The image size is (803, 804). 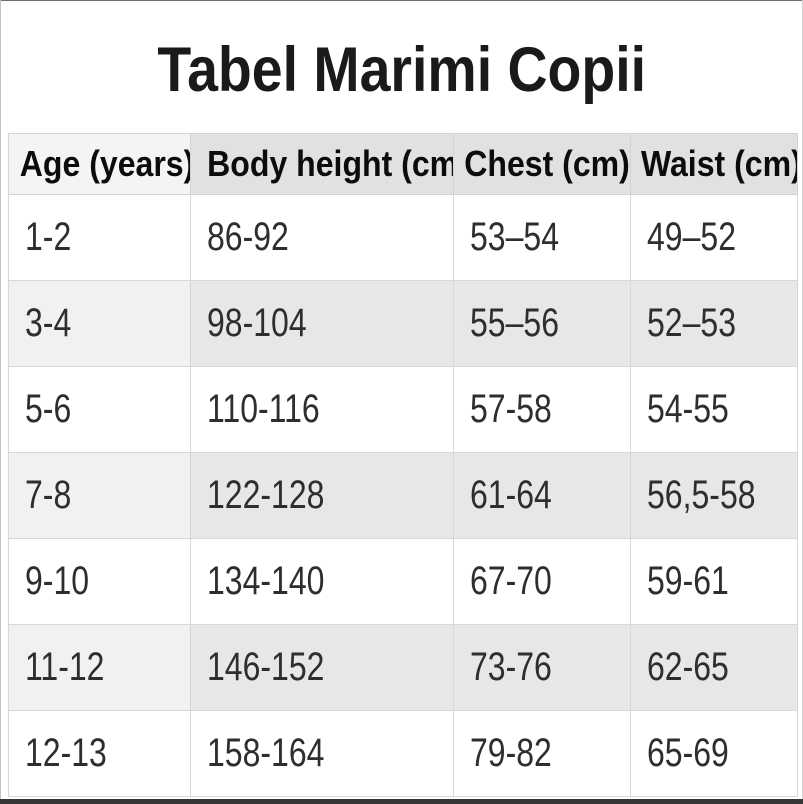 What do you see at coordinates (701, 495) in the screenshot?
I see `cell-text: 56,5-58` at bounding box center [701, 495].